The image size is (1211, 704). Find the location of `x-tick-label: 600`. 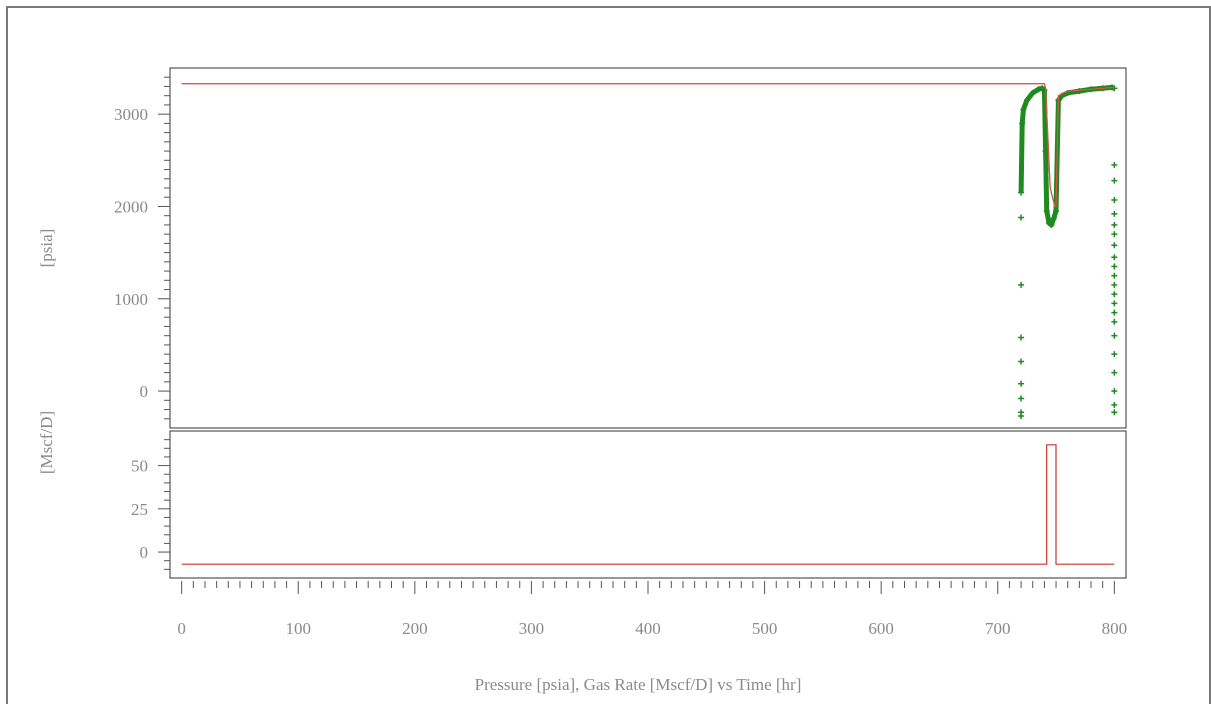

x-tick-label: 600 is located at coordinates (881, 628).